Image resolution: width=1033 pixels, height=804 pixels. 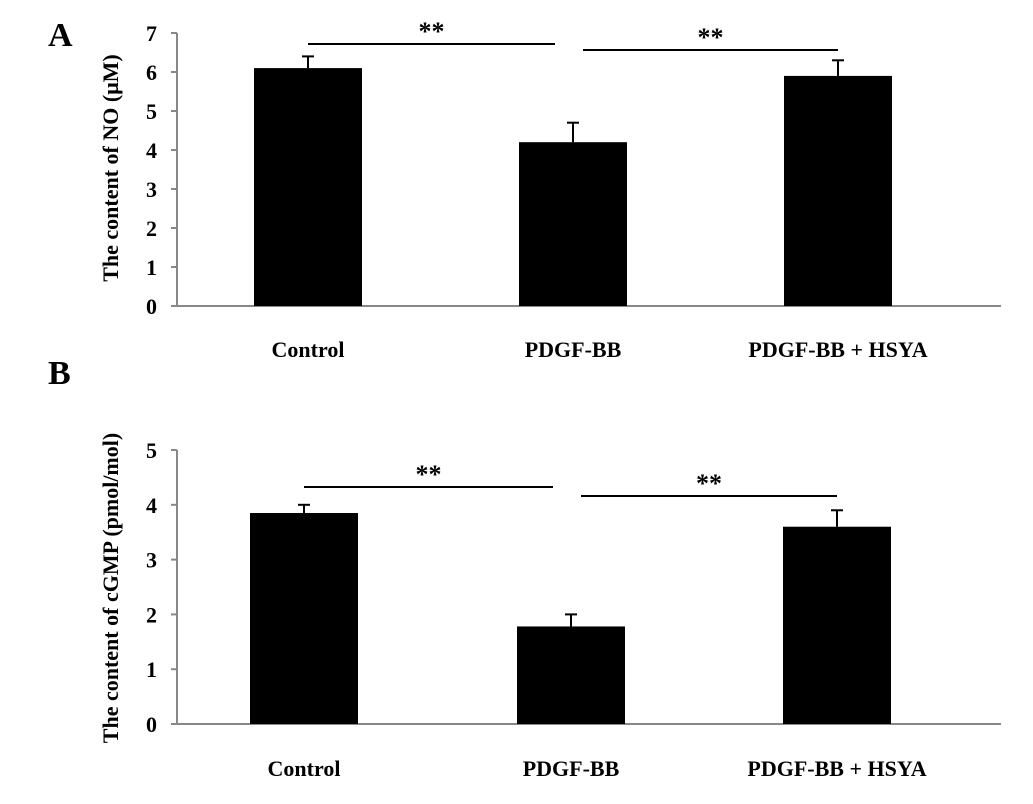 I want to click on y-axis-label: The content of cGMP (pmol/mol), so click(x=110, y=588).